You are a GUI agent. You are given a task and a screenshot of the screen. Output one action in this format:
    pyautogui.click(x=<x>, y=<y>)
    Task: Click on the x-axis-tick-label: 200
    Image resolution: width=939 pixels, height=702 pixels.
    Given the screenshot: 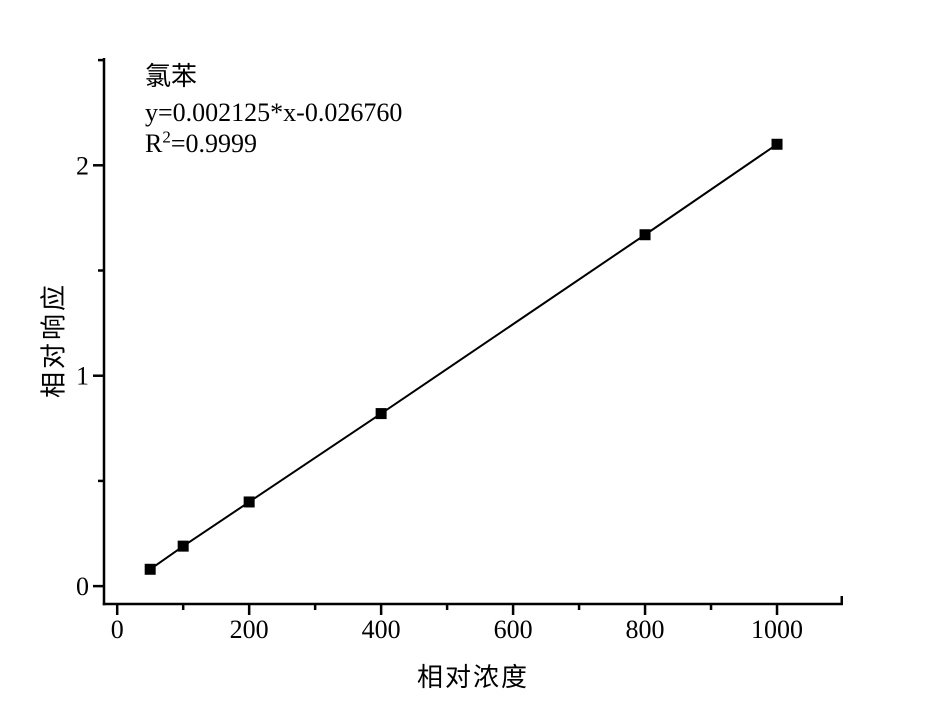 What is the action you would take?
    pyautogui.click(x=249, y=629)
    